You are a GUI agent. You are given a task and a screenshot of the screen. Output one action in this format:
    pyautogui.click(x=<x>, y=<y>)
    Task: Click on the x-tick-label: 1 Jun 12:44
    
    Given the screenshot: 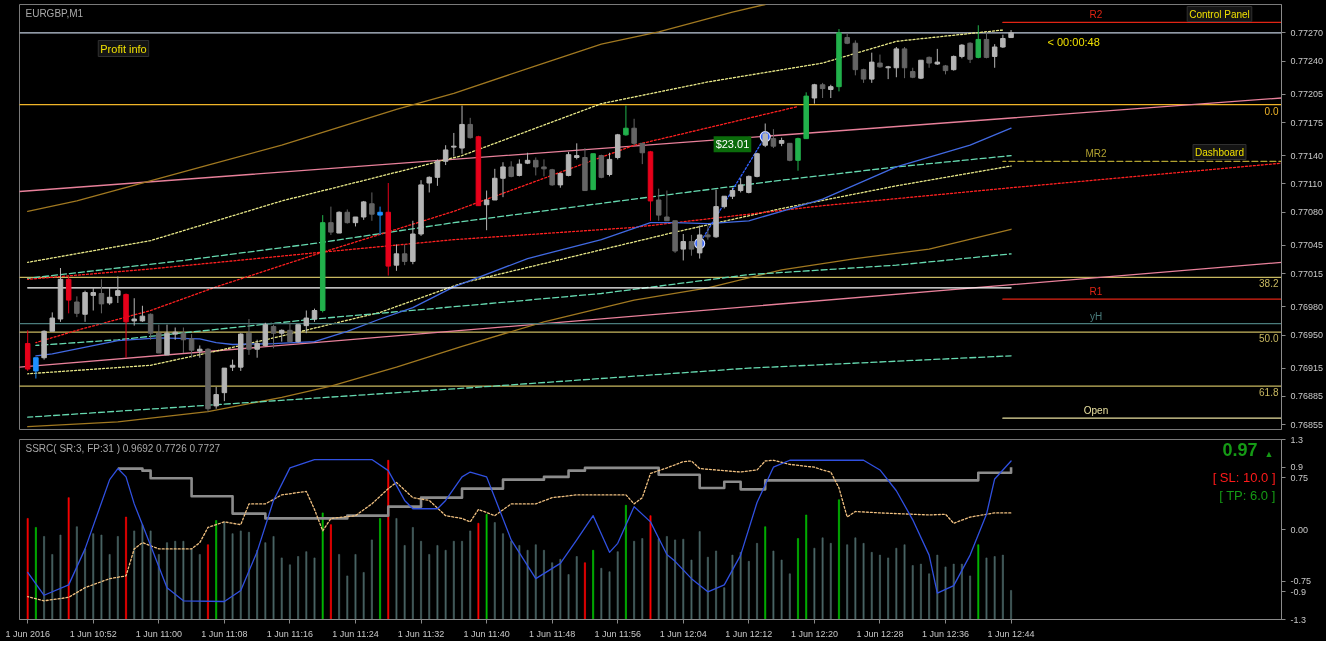 What is the action you would take?
    pyautogui.click(x=1011, y=633)
    